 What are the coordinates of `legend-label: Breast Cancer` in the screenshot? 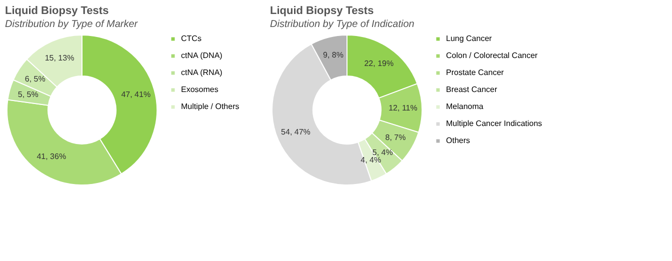 It's located at (472, 89).